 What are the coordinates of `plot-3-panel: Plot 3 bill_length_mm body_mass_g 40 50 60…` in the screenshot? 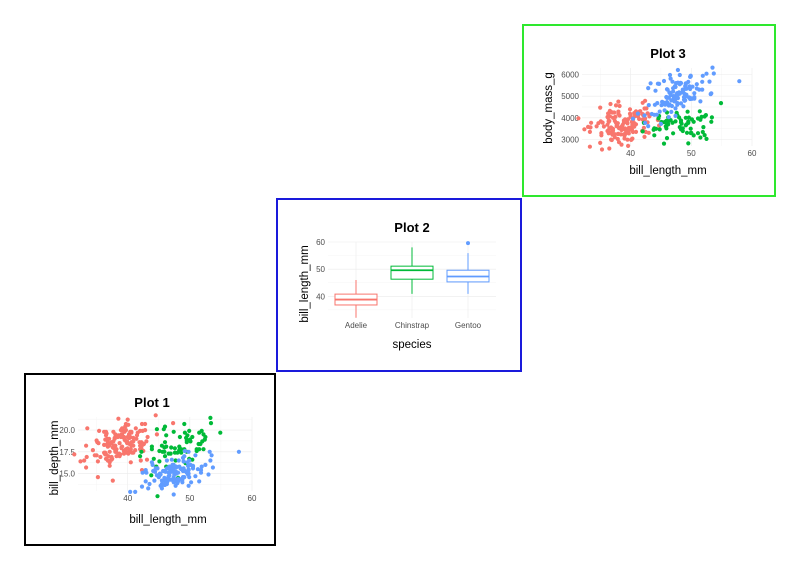 It's located at (649, 110).